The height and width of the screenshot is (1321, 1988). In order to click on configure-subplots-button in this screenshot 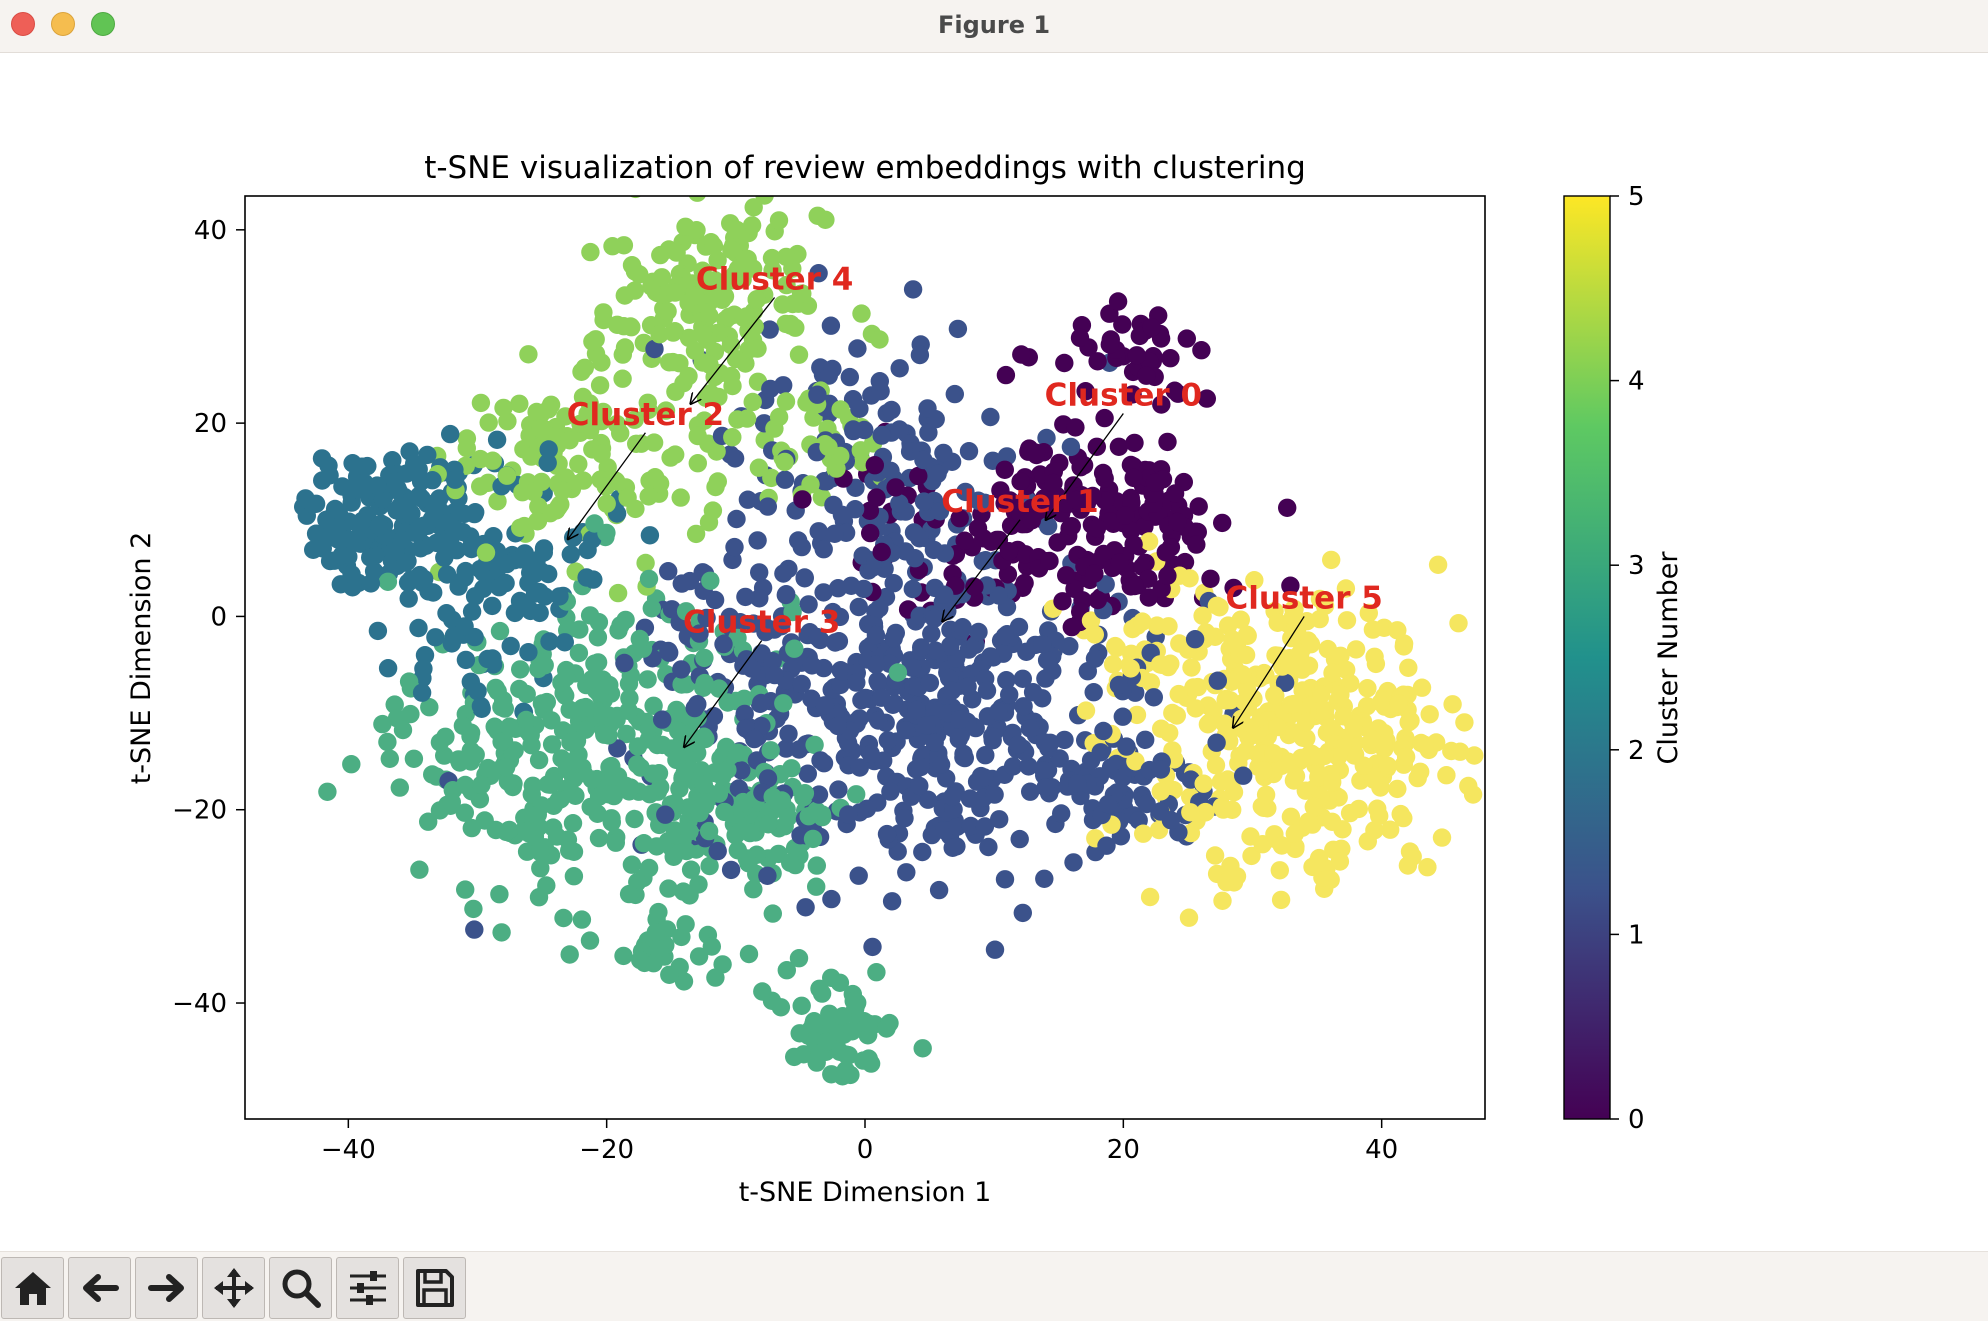, I will do `click(367, 1288)`.